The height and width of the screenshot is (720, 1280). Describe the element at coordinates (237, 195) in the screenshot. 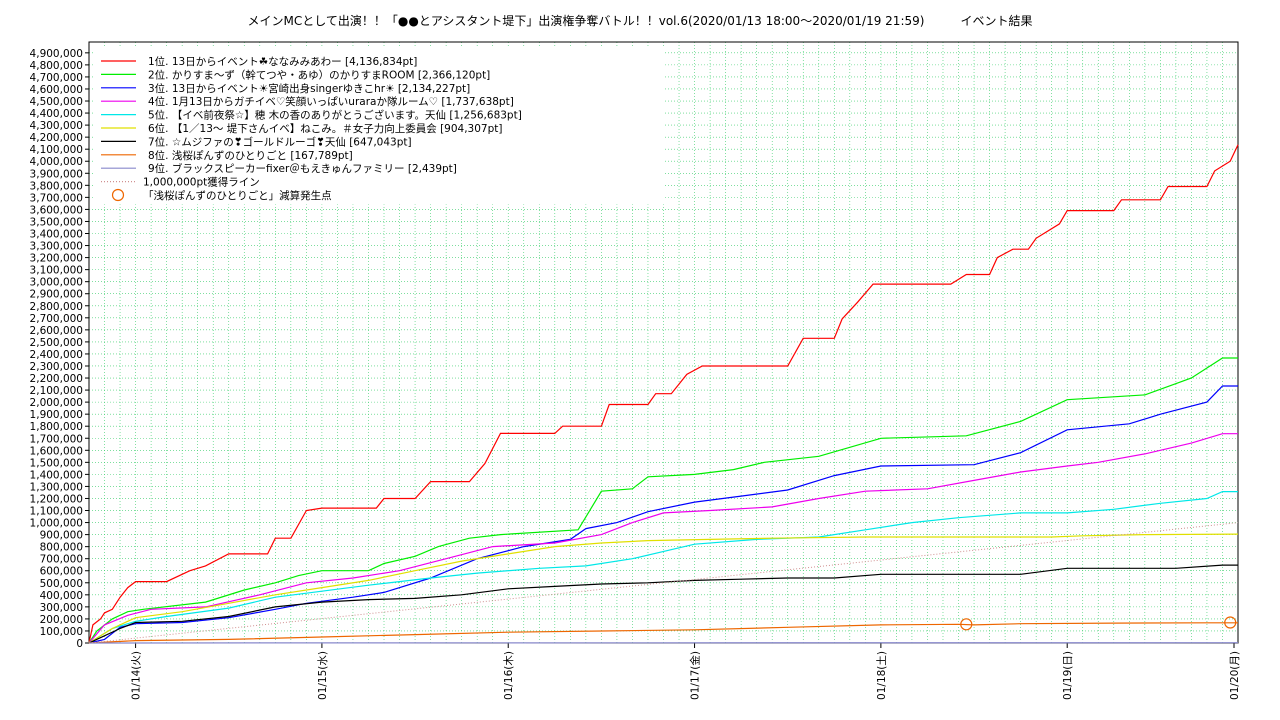

I see `legend-label: 「浅桜ぽんずのひとりごと」減算発生点` at that location.